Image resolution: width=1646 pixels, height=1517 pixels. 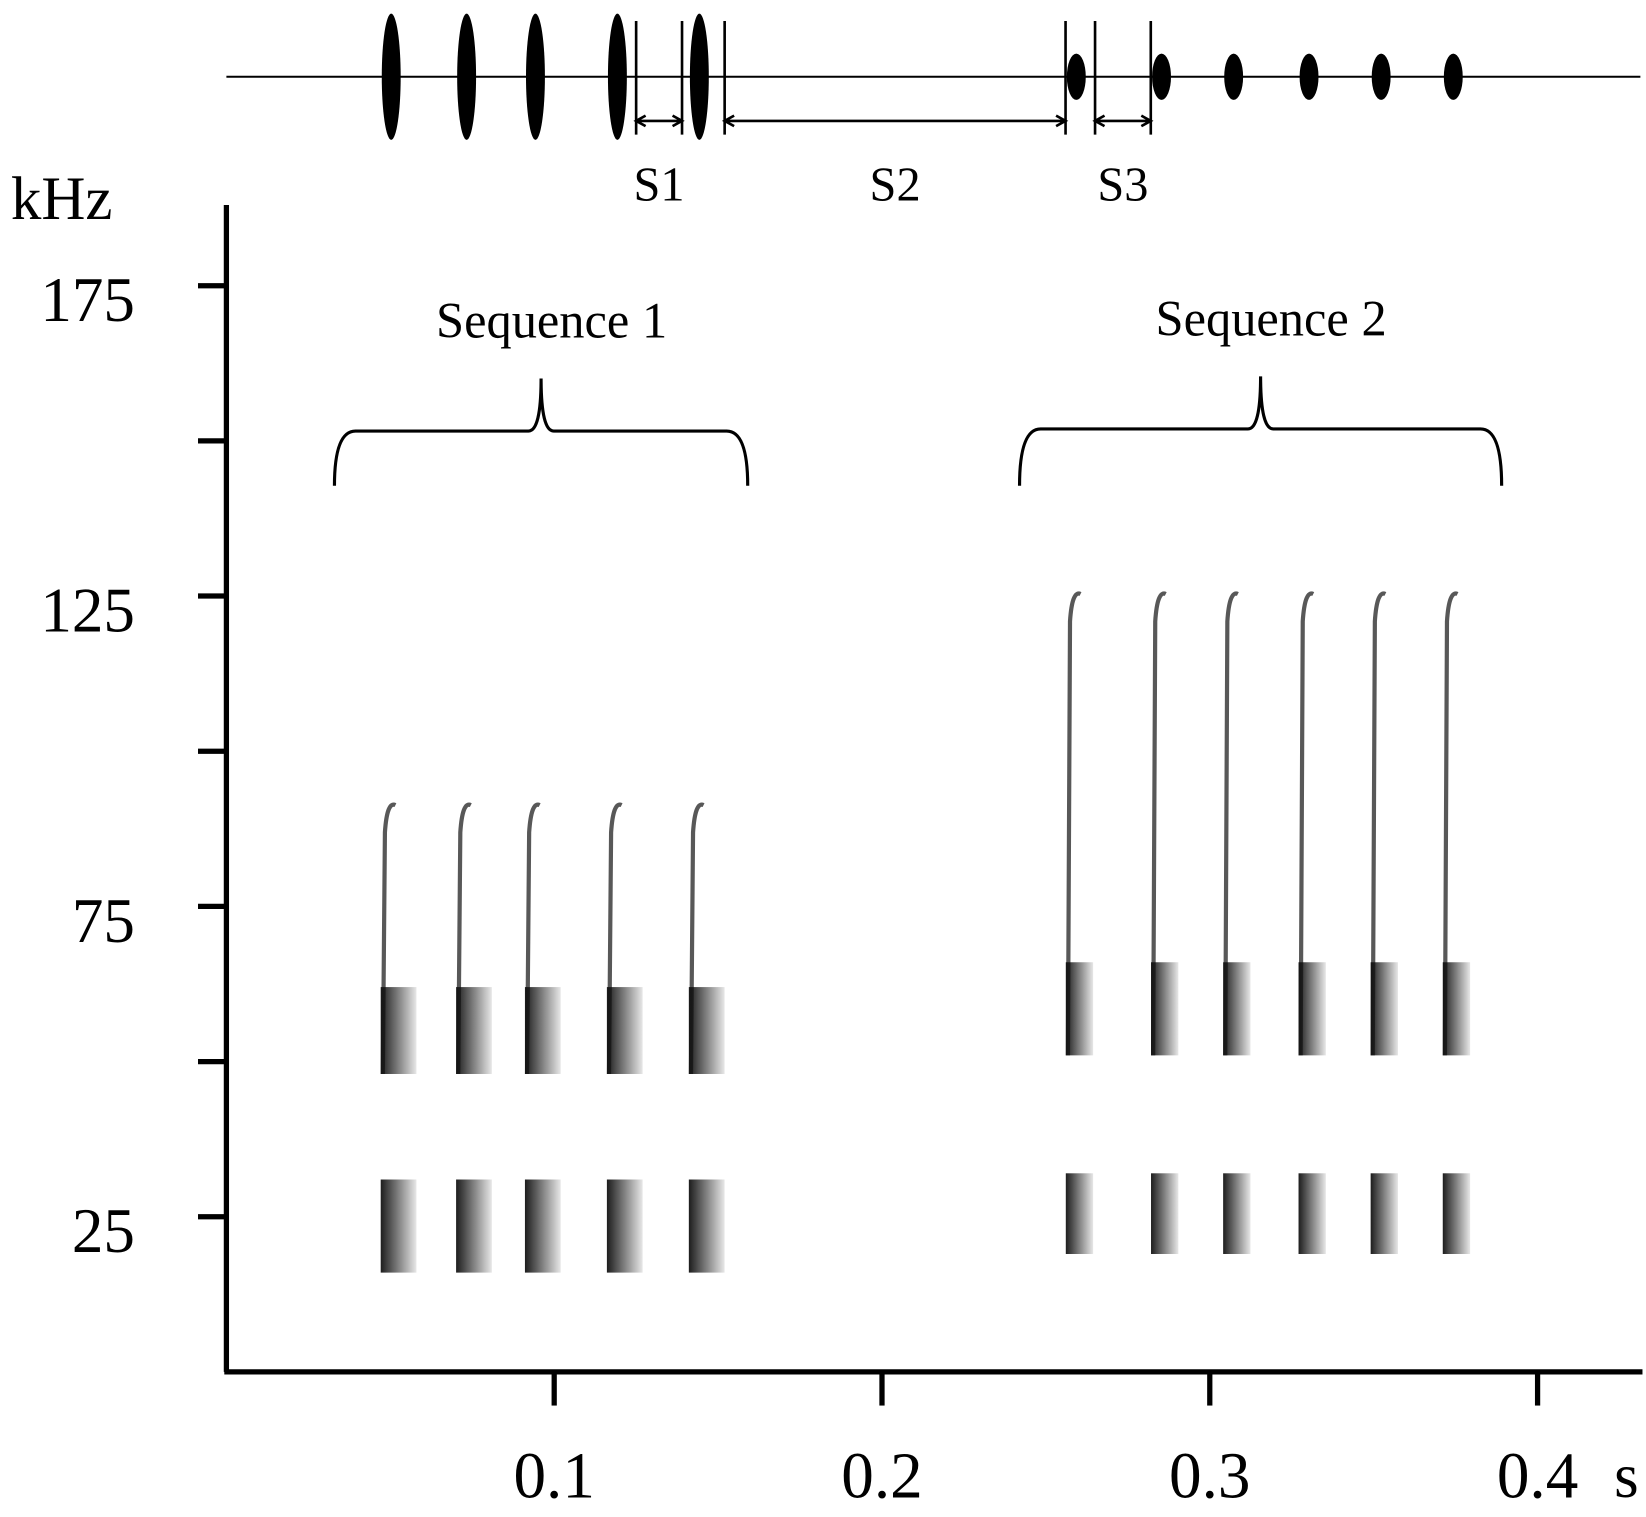 What do you see at coordinates (1626, 1476) in the screenshot?
I see `x-unit: s` at bounding box center [1626, 1476].